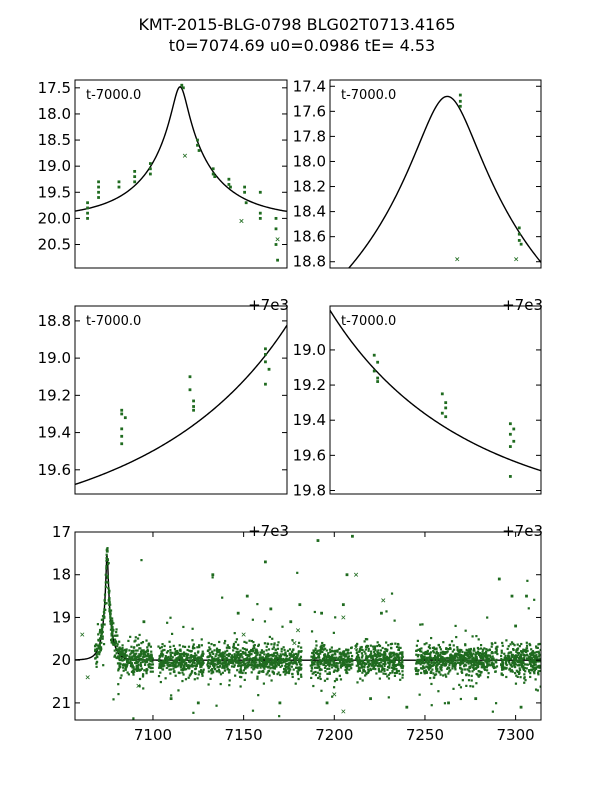 This screenshot has width=600, height=800. Describe the element at coordinates (181, 405) in the screenshot. I see `model-curve` at that location.